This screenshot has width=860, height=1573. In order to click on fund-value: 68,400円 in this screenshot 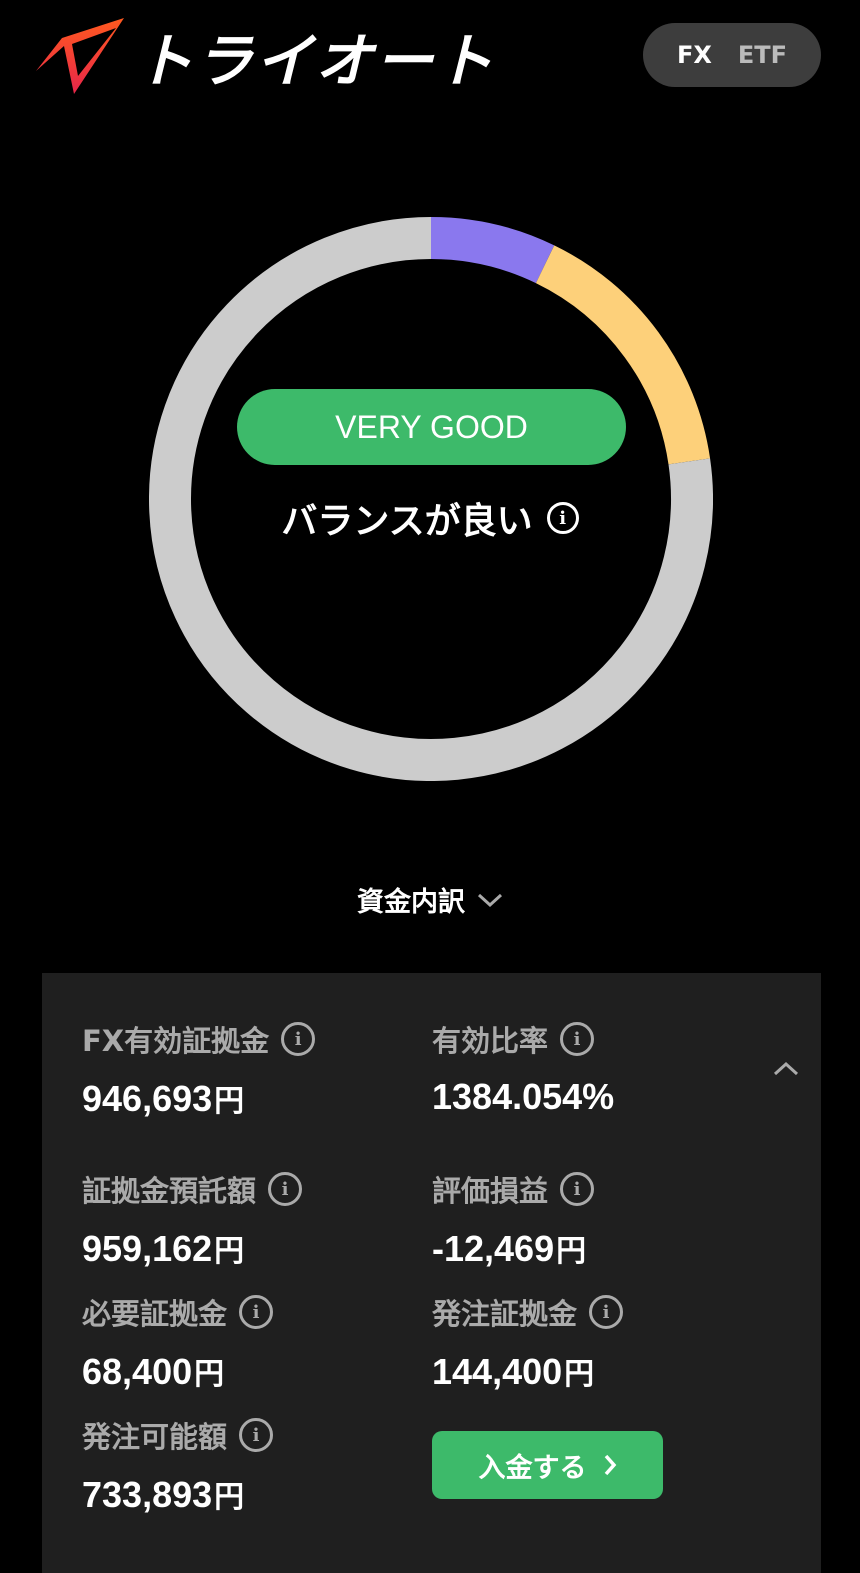, I will do `click(177, 1371)`.